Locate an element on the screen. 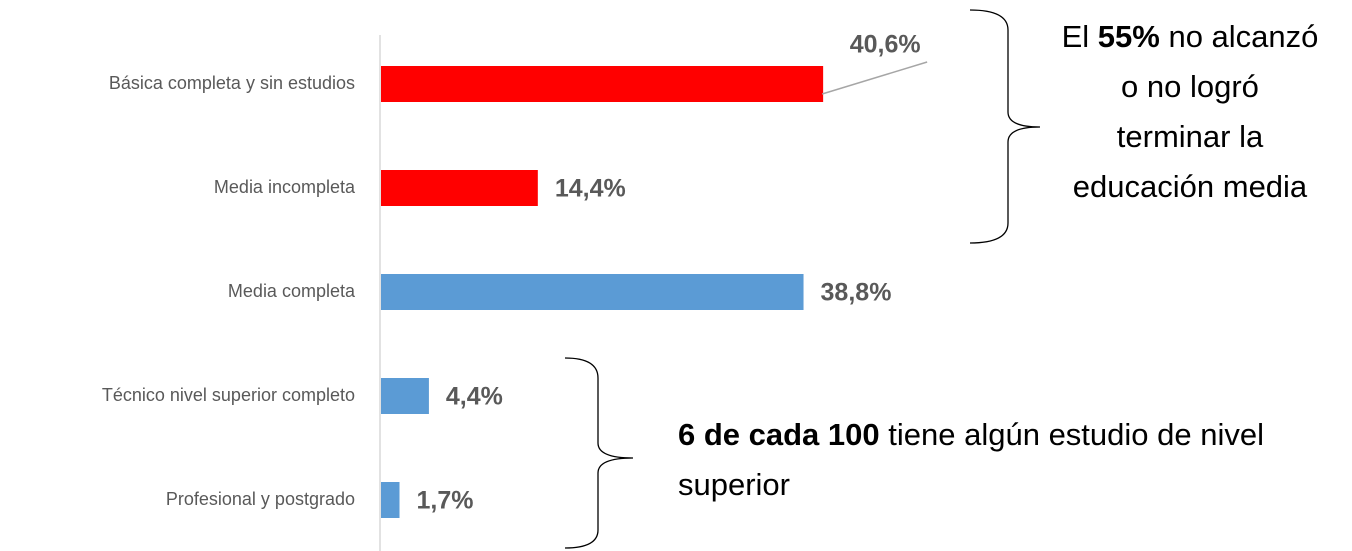  value-label: 14,4% is located at coordinates (590, 189).